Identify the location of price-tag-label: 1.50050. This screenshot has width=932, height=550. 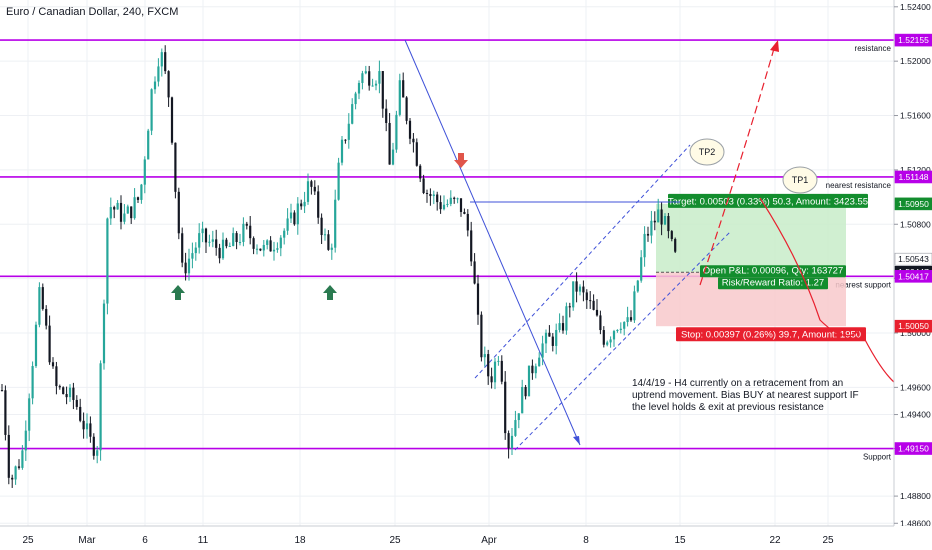
(913, 326).